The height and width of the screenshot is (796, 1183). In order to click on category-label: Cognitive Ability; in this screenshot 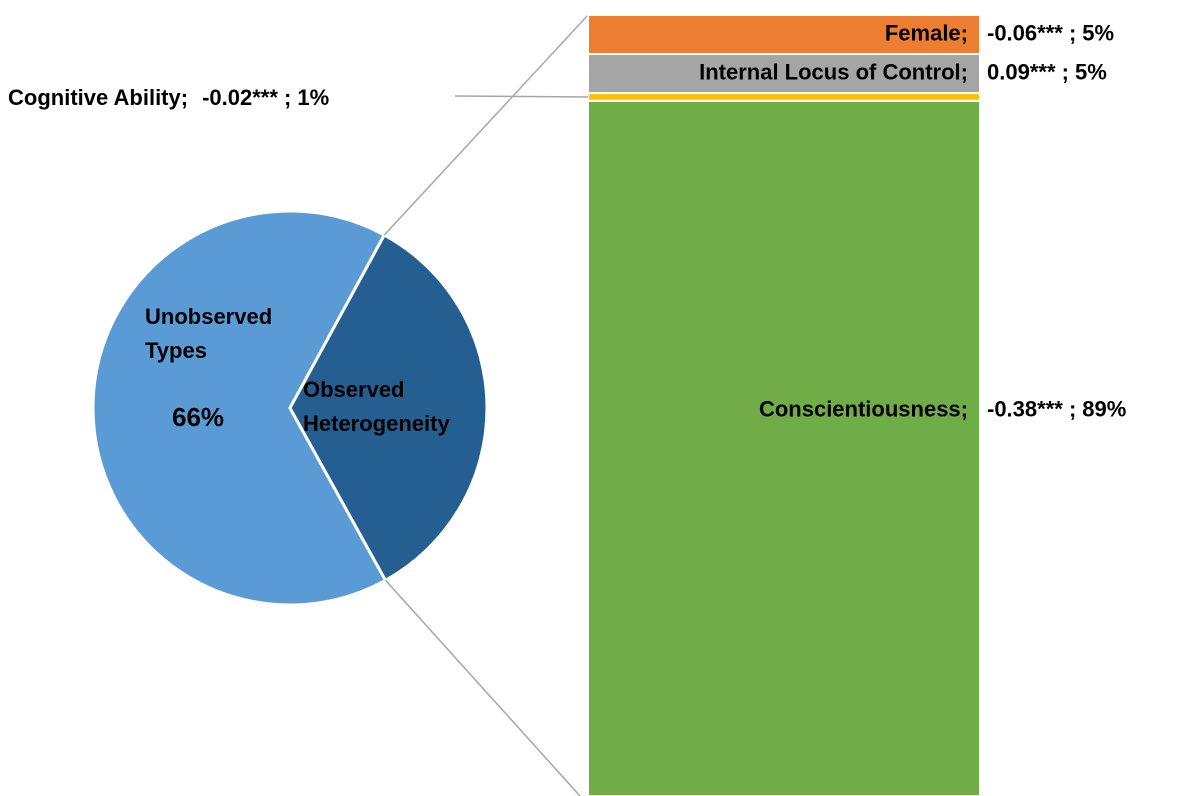, I will do `click(98, 97)`.